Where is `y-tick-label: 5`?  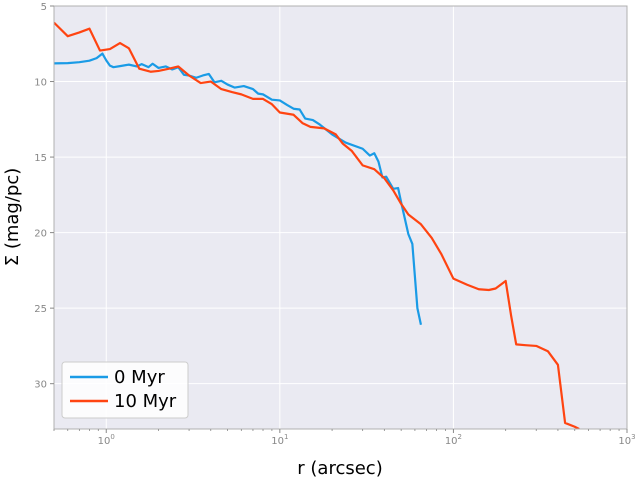
y-tick-label: 5 is located at coordinates (44, 7).